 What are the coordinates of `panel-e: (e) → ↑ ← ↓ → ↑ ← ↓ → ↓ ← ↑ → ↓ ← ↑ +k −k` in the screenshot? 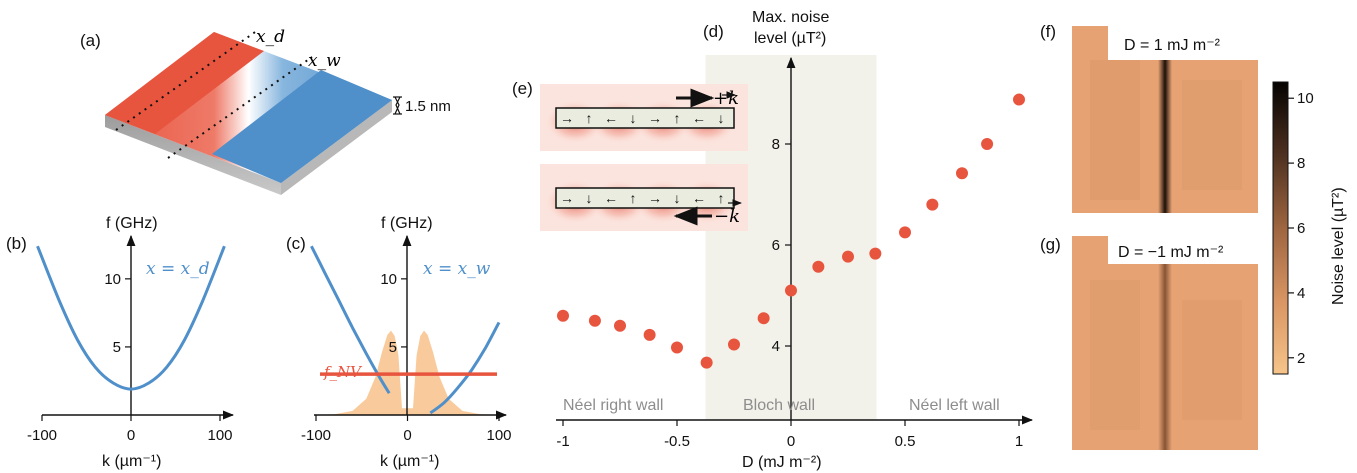 It's located at (630, 155).